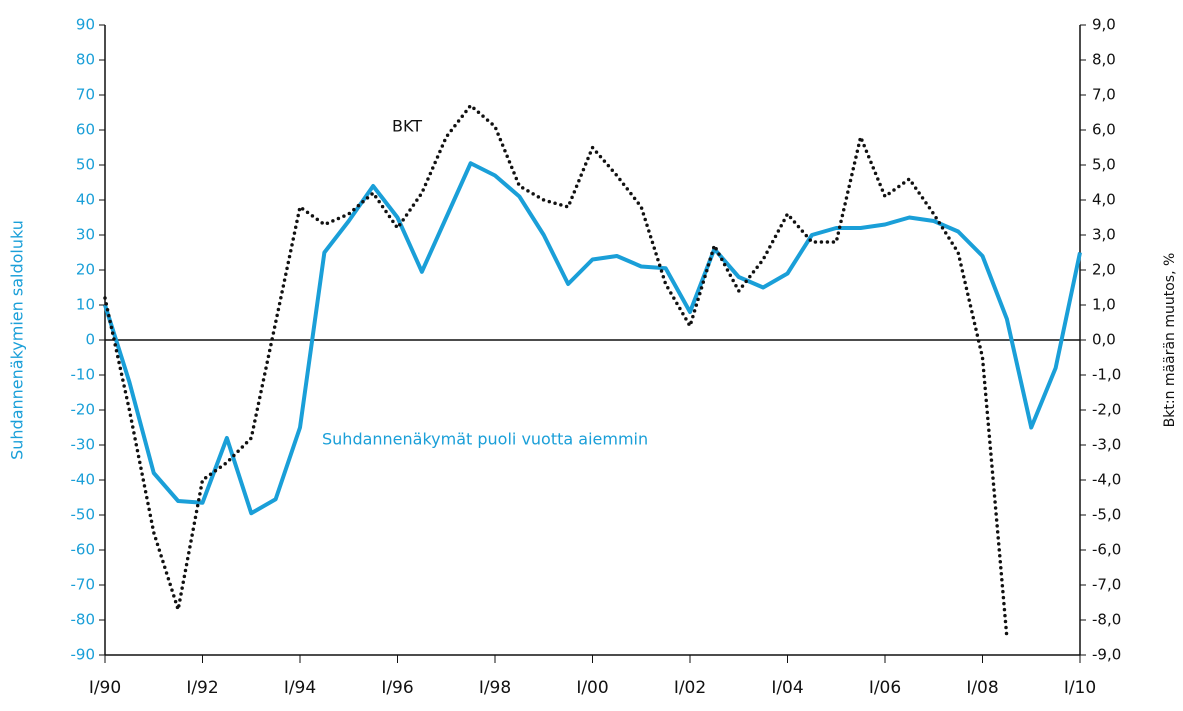  I want to click on x-tick-label: I/90, so click(105, 688).